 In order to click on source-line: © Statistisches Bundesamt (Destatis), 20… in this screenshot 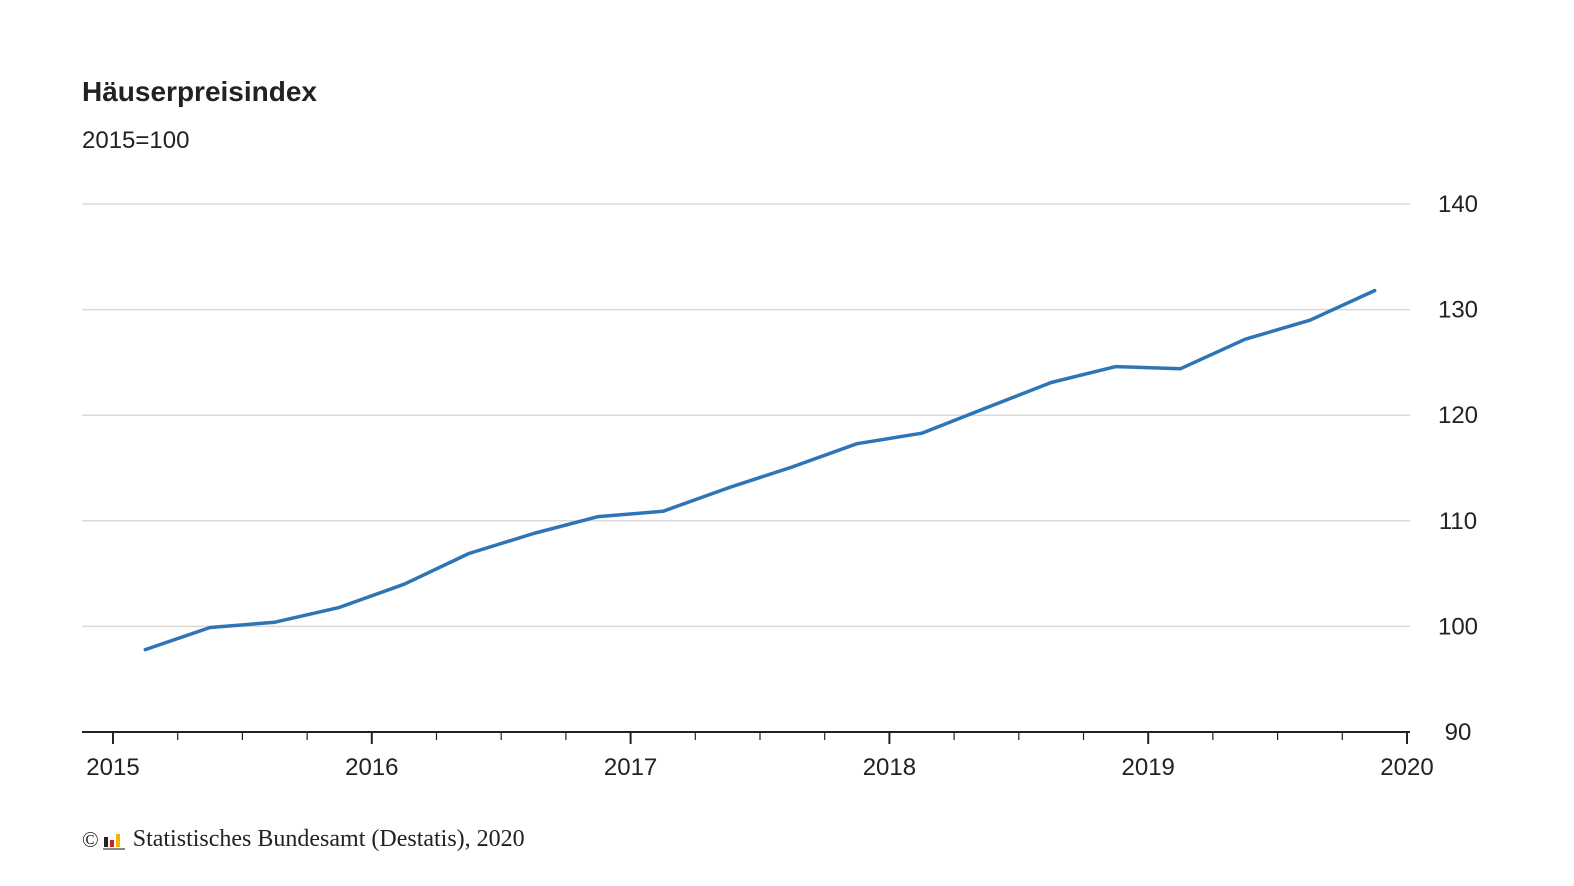, I will do `click(303, 839)`.